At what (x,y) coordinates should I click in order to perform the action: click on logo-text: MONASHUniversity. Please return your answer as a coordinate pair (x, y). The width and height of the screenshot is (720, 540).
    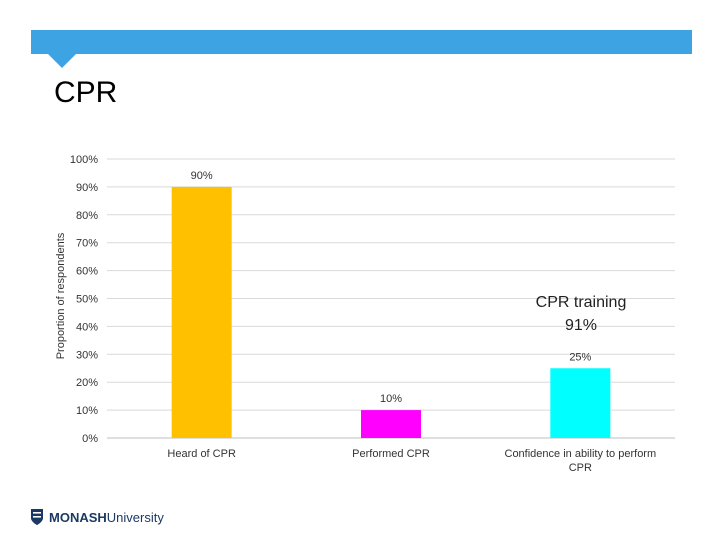
    Looking at the image, I should click on (106, 517).